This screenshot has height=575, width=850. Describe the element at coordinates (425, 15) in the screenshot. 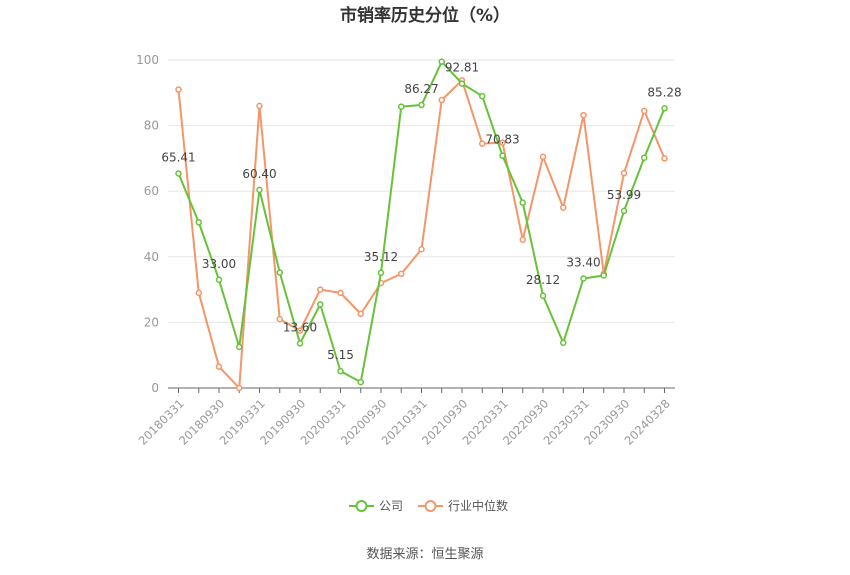

I see `chart-title: 市销率历史分位（%）` at that location.